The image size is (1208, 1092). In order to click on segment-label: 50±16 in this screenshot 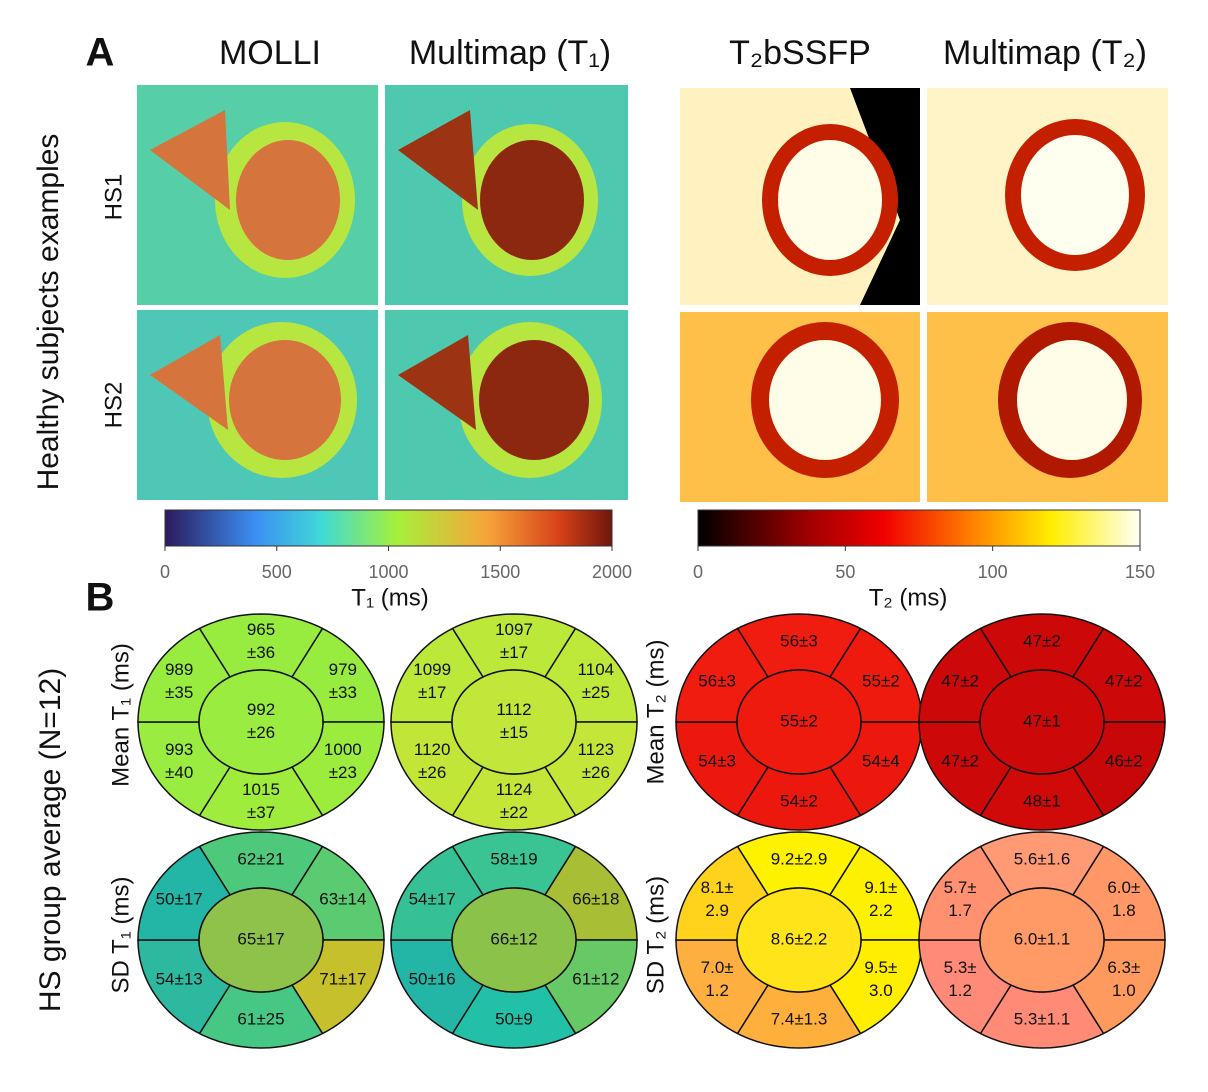, I will do `click(432, 978)`.